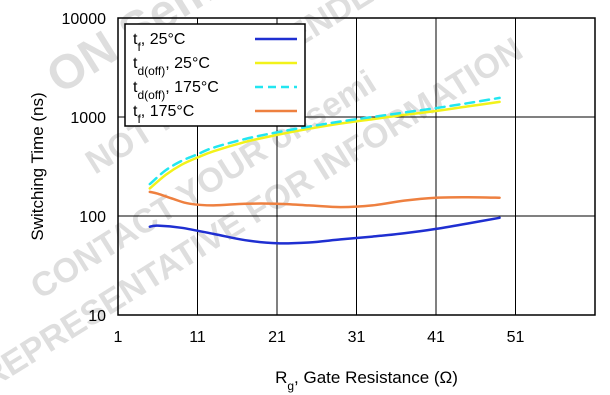  I want to click on legend-label-2: td(off), 25°C, so click(171, 66).